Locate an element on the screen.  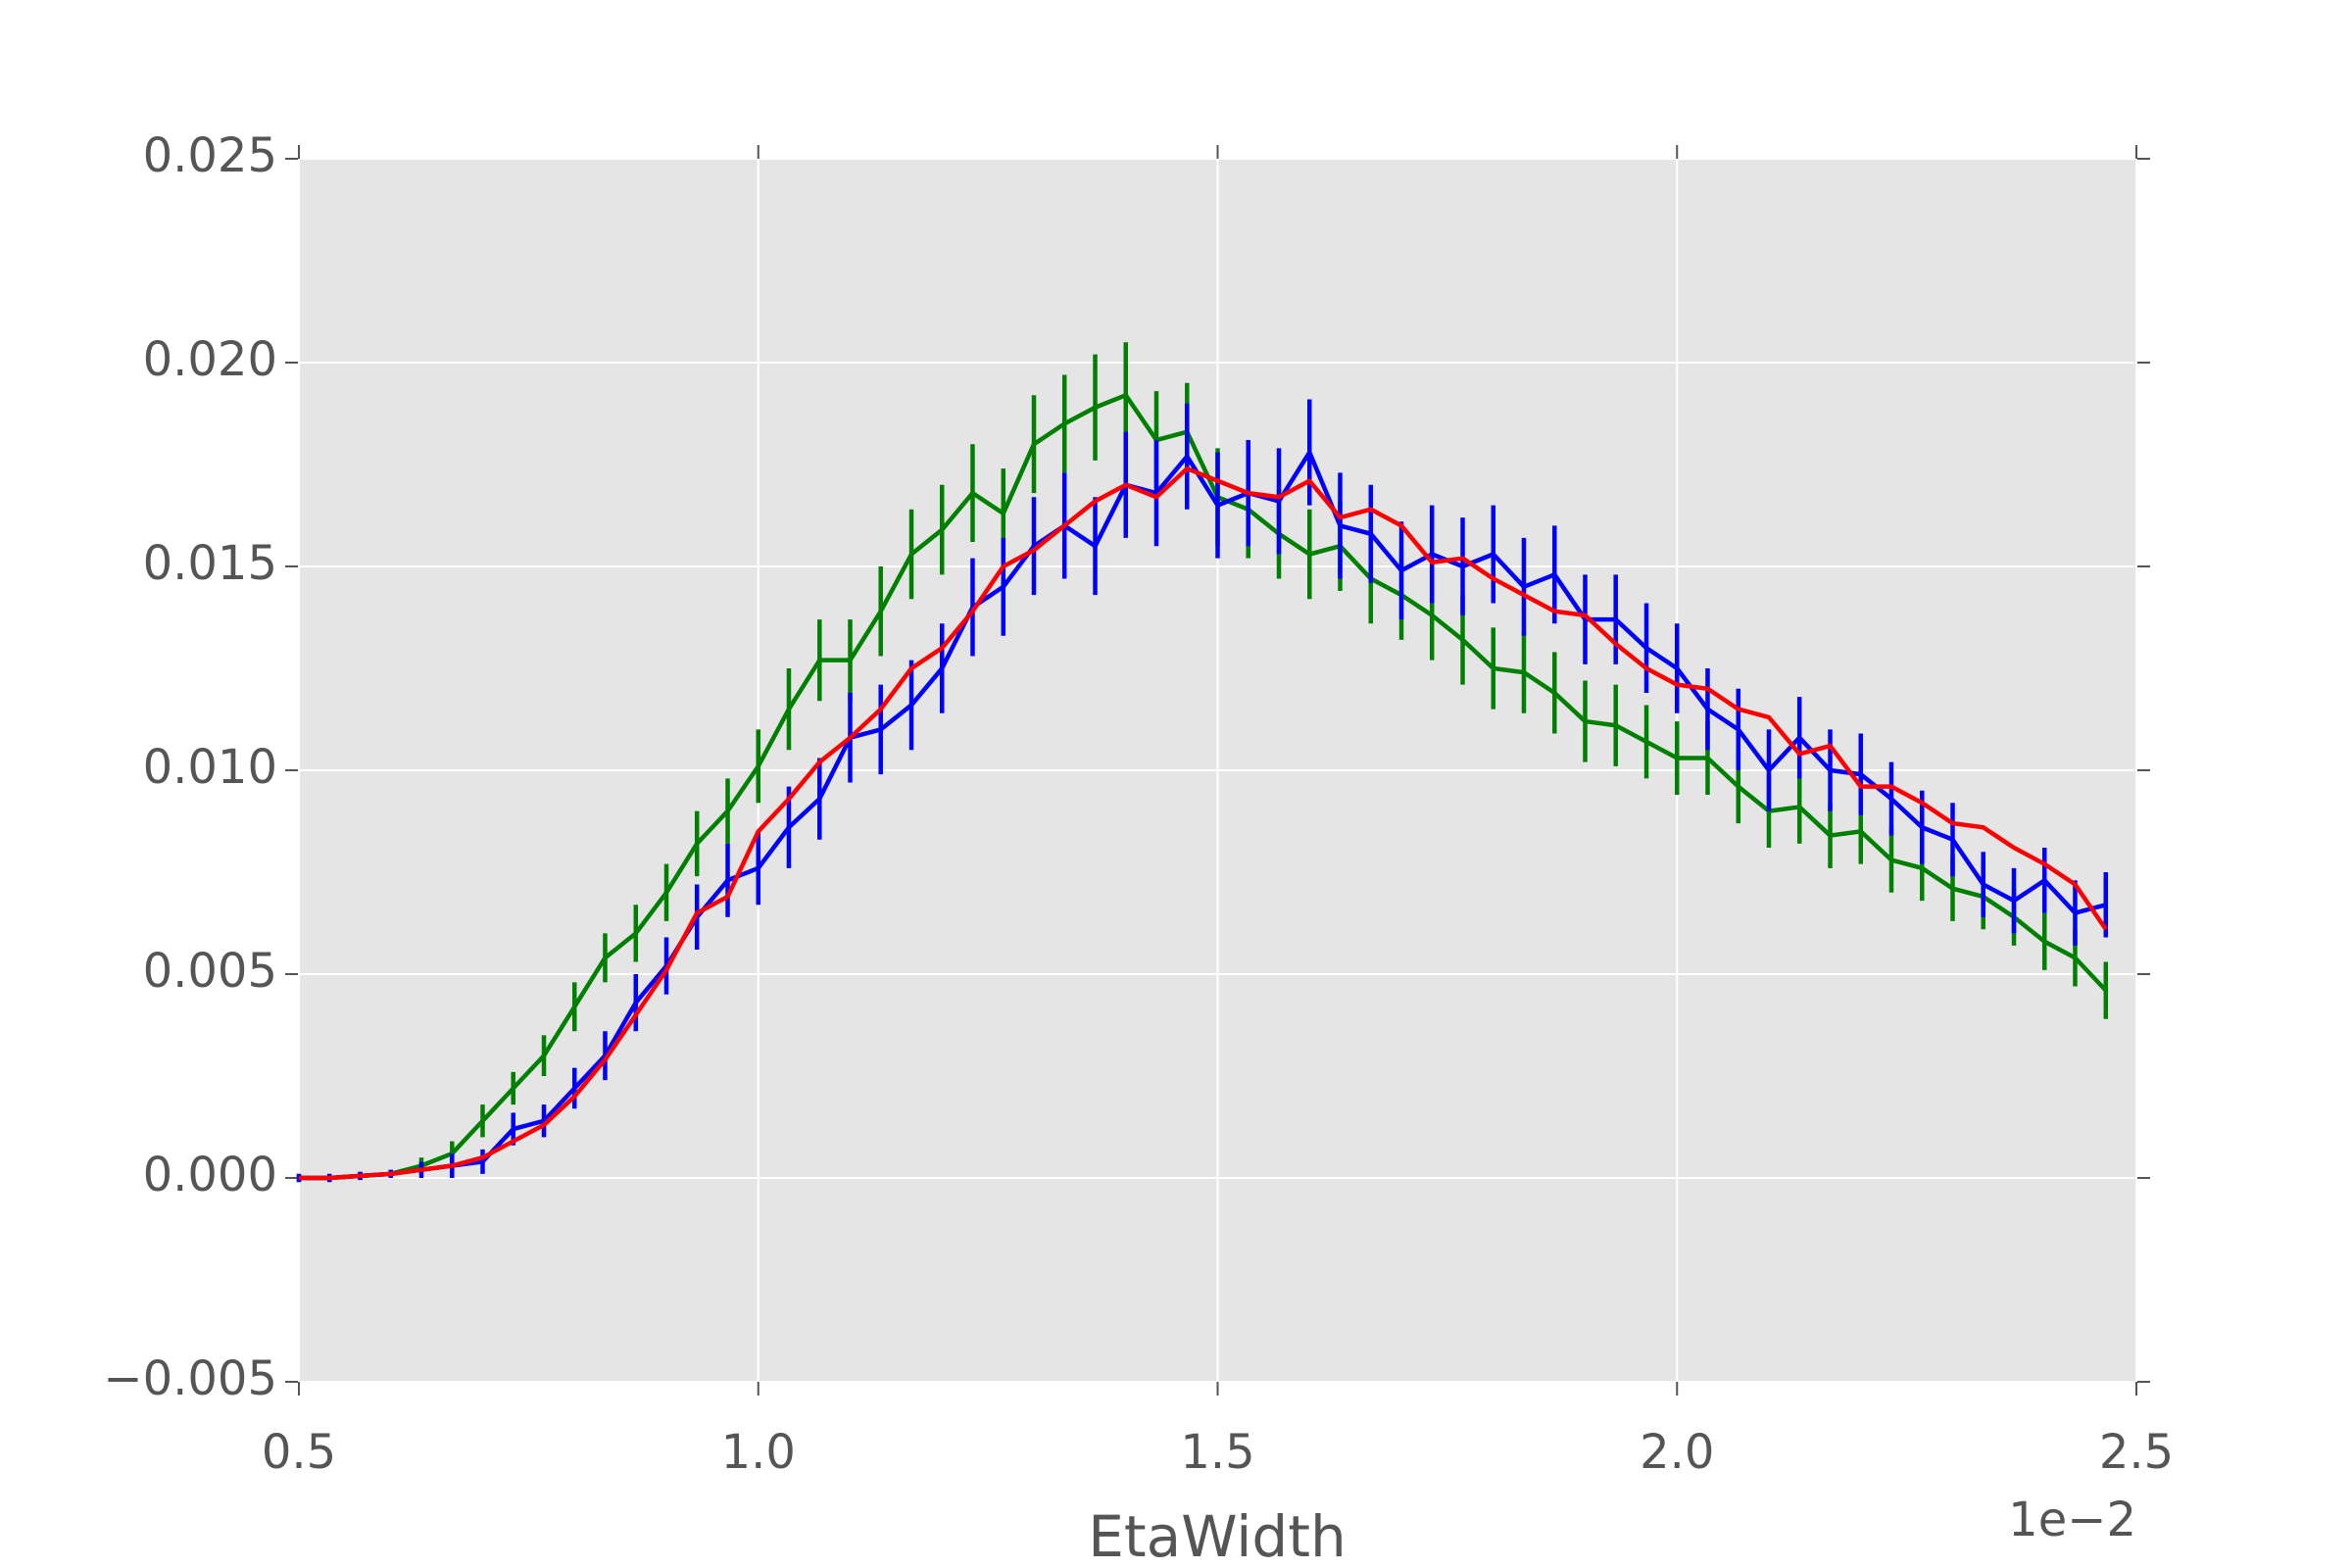
x-tick-label: 1.0 is located at coordinates (758, 1452).